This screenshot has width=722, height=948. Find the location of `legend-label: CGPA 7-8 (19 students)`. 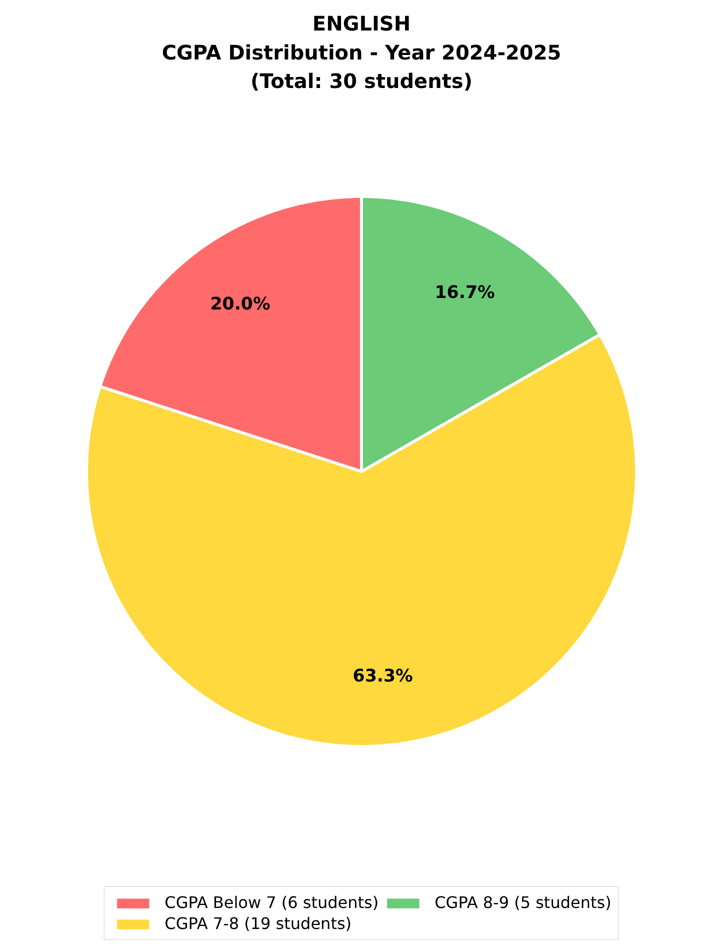

legend-label: CGPA 7-8 (19 students) is located at coordinates (258, 923).